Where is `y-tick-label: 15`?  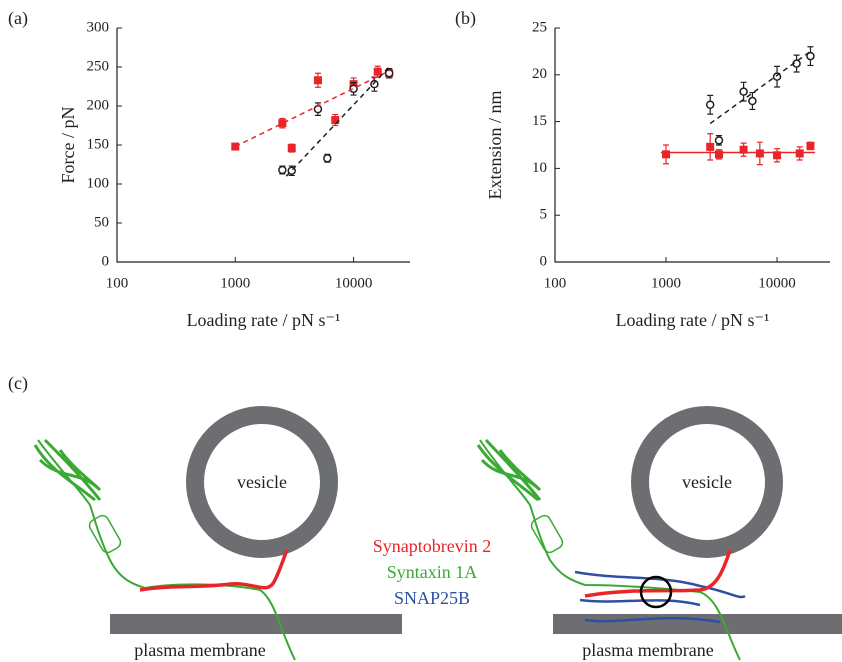
y-tick-label: 15 is located at coordinates (539, 121).